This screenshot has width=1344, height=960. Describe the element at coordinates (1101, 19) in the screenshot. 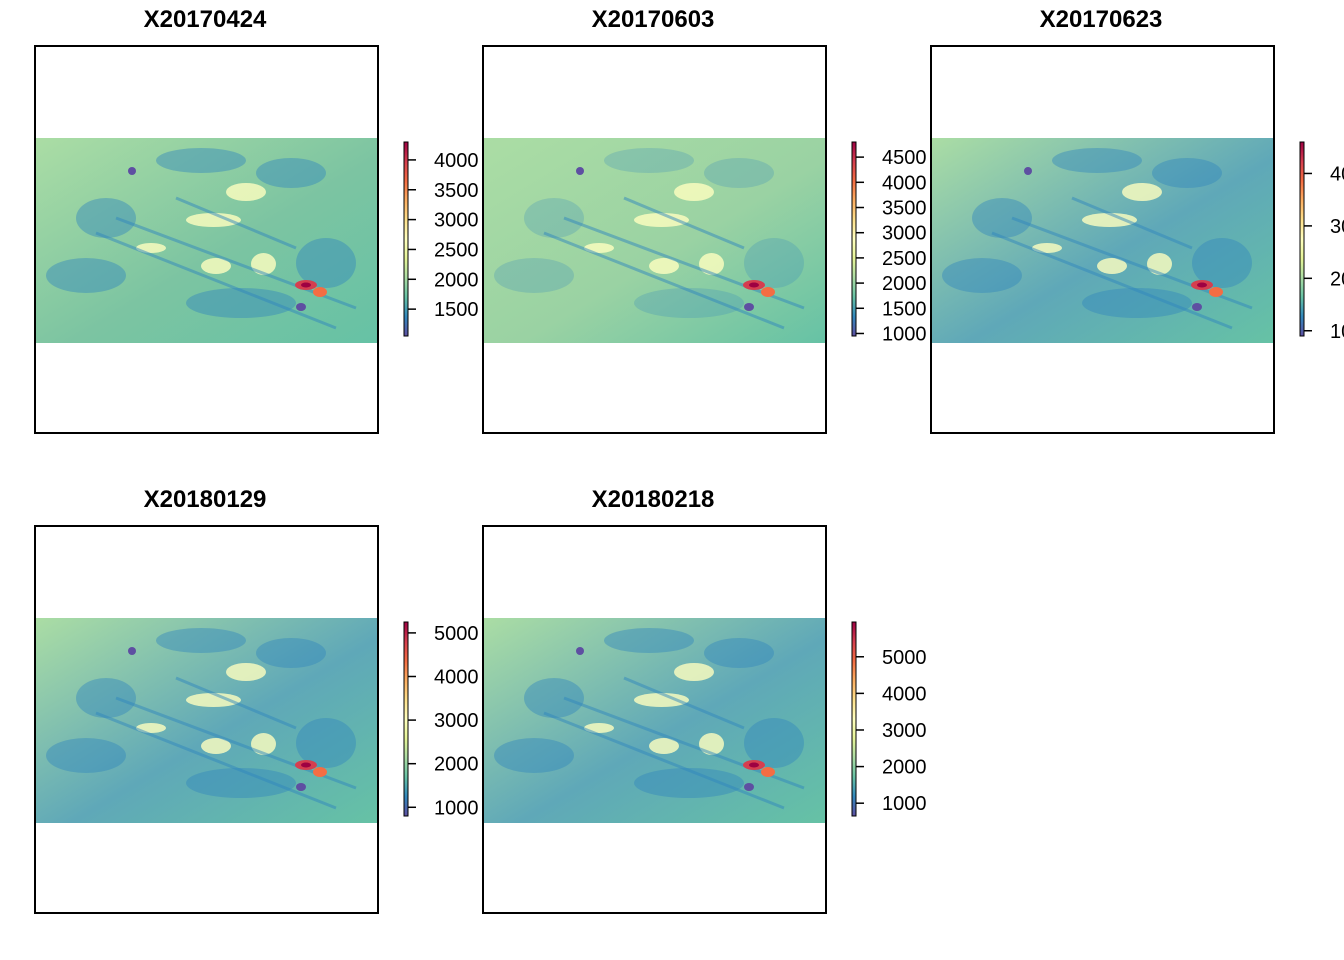

I see `panel-title: X20170623` at that location.